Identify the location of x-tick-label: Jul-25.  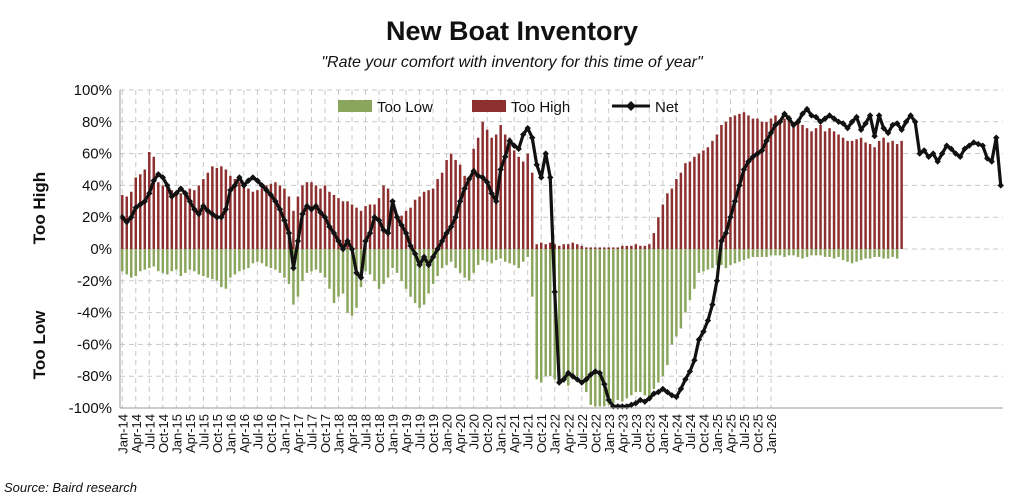
(744, 431).